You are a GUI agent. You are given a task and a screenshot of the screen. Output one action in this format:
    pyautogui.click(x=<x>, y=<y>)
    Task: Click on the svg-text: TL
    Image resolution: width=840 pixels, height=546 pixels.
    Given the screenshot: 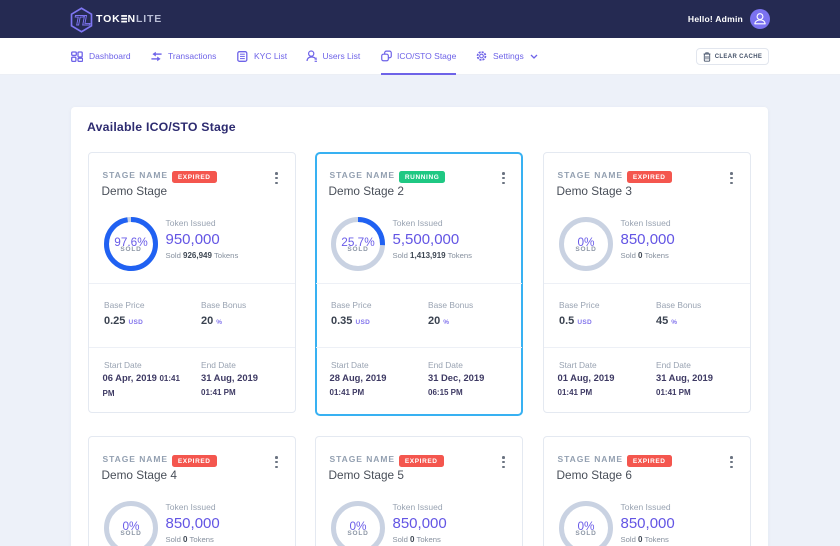 What is the action you would take?
    pyautogui.click(x=82, y=20)
    